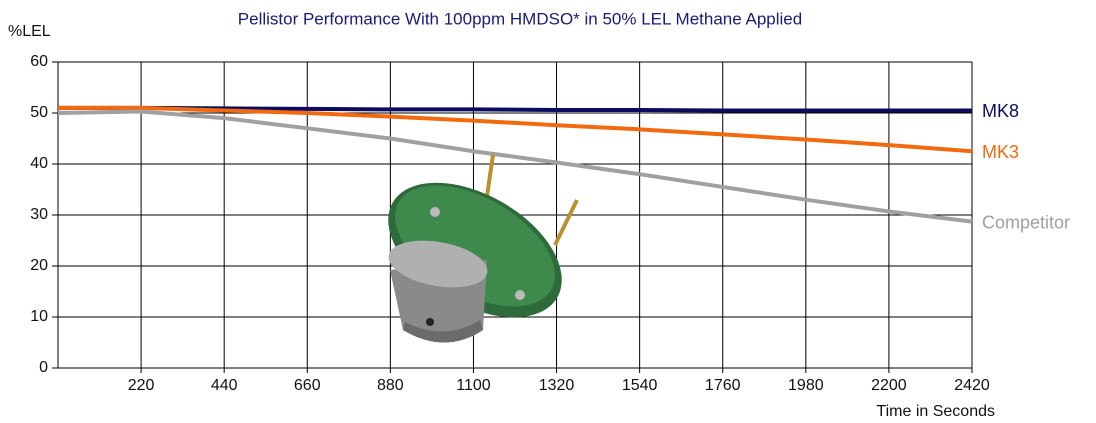  I want to click on x-tick-label: 2200, so click(889, 385).